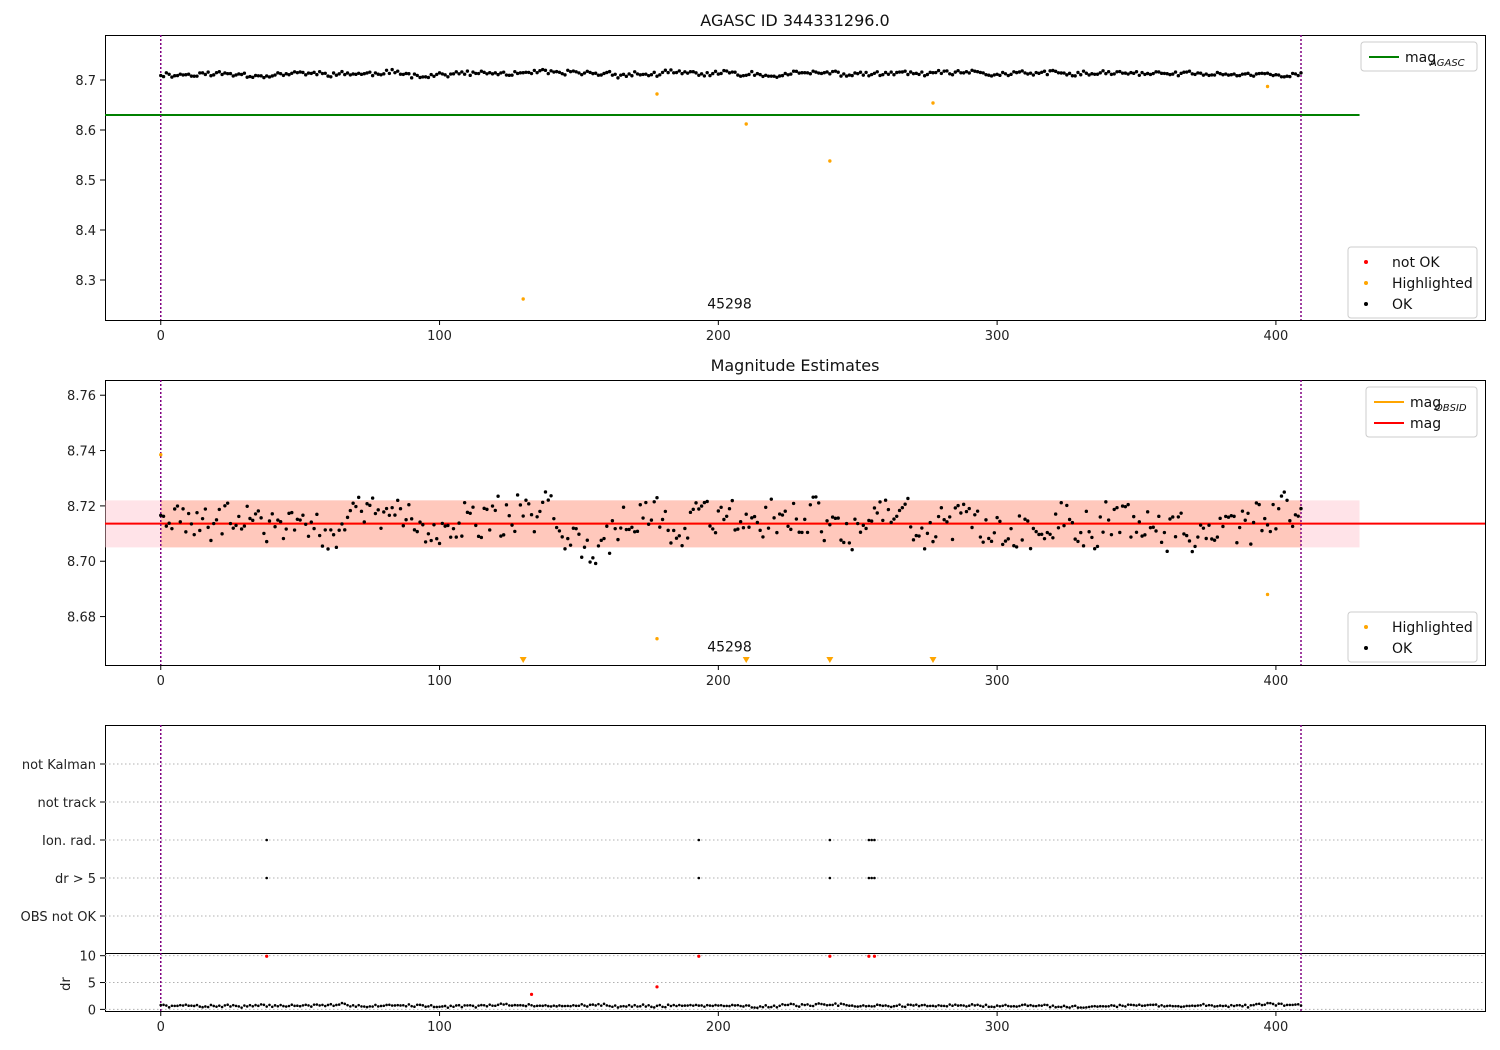 The width and height of the screenshot is (1500, 1050). What do you see at coordinates (1451, 408) in the screenshot?
I see `legend-subscript: OBSID` at bounding box center [1451, 408].